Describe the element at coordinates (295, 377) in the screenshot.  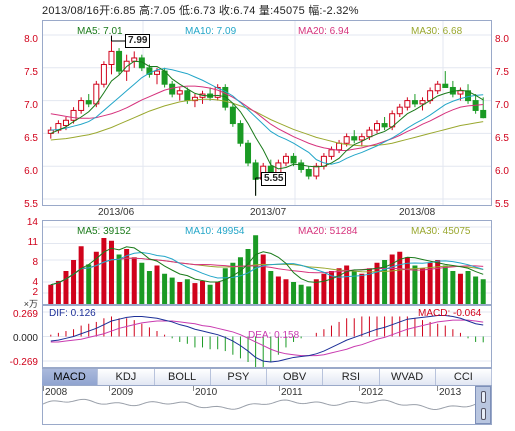
I see `tab-obv: OBV` at that location.